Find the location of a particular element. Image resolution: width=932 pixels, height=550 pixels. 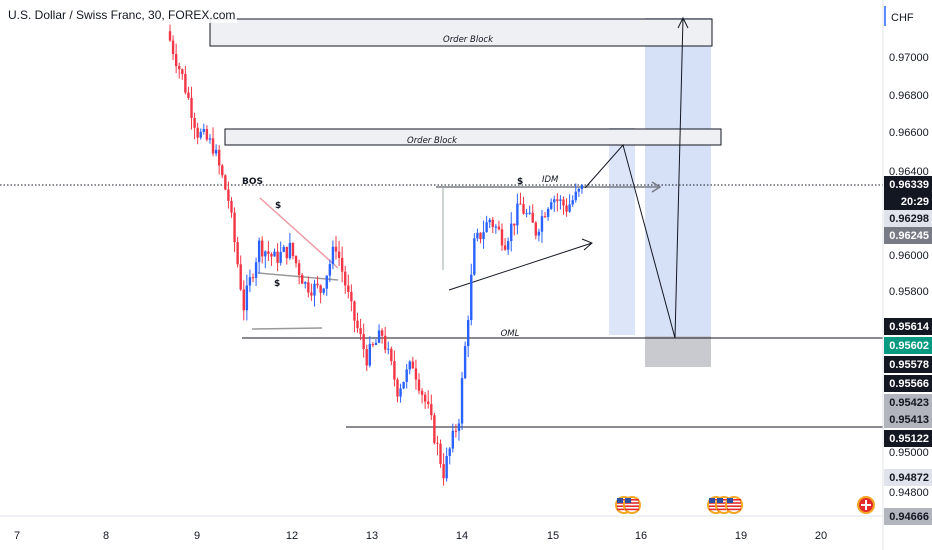

x-tick-label: 13 is located at coordinates (372, 536).